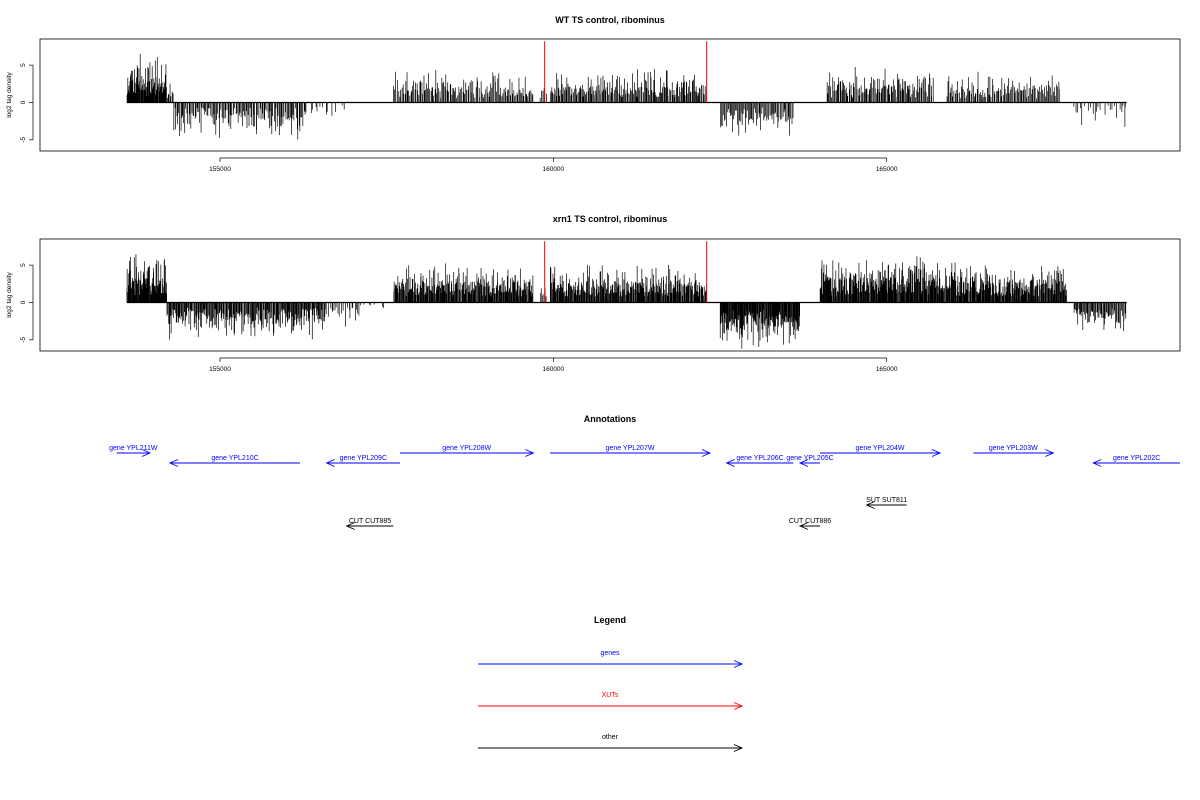  What do you see at coordinates (610, 20) in the screenshot?
I see `wt-panel-title: WT TS control, ribominus` at bounding box center [610, 20].